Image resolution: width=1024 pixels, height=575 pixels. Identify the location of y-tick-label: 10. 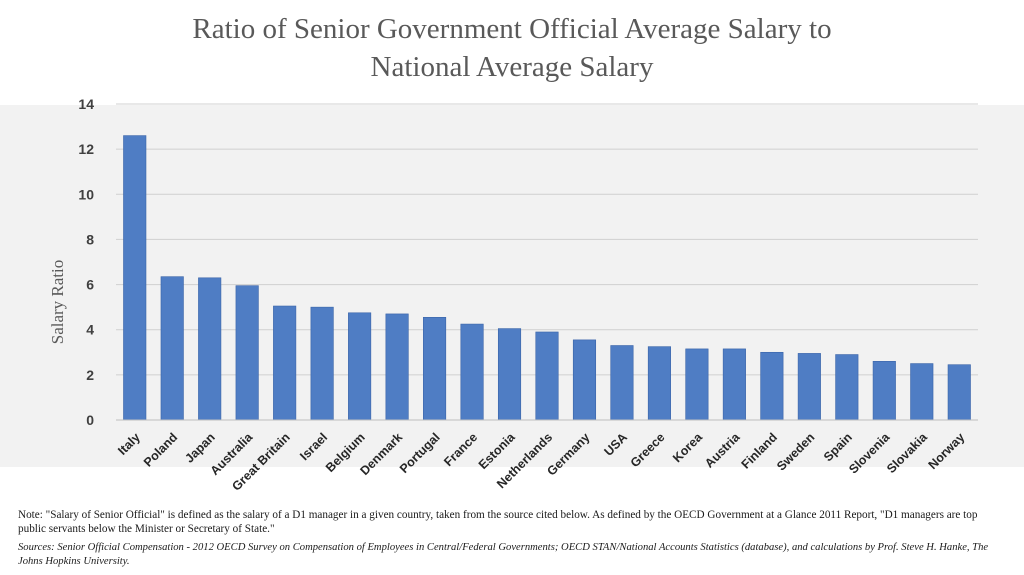
(86, 194).